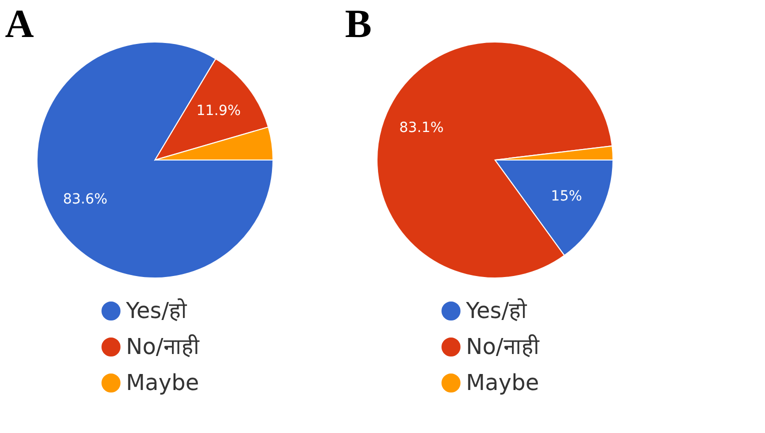 This screenshot has height=433, width=765. Describe the element at coordinates (218, 111) in the screenshot. I see `data-label: 11.9%` at that location.